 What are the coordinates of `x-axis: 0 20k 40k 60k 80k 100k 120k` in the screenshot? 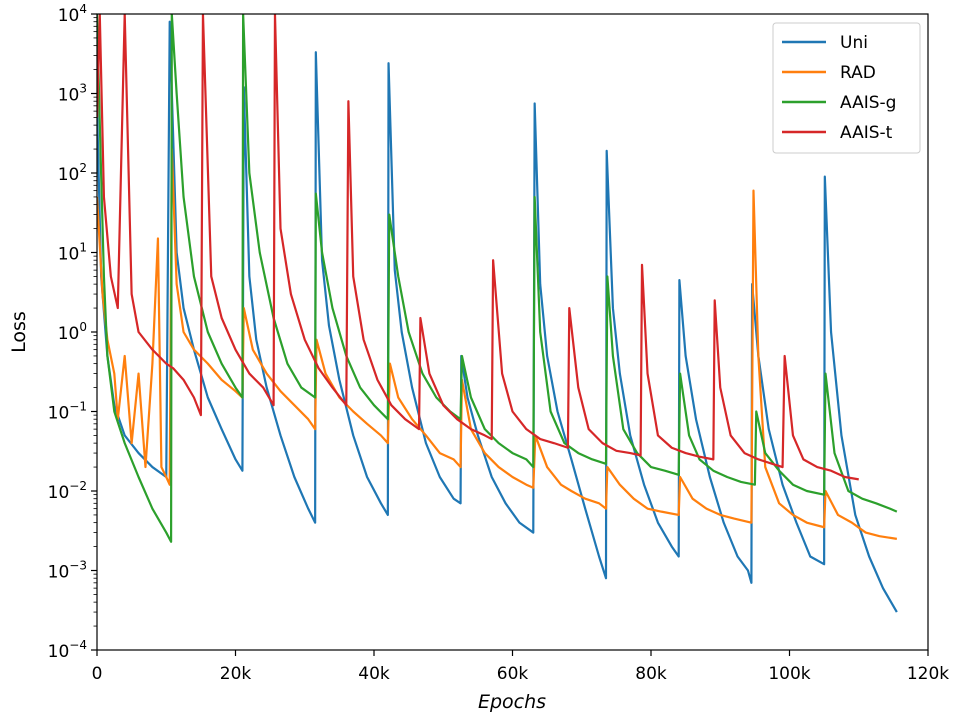 It's located at (520, 667).